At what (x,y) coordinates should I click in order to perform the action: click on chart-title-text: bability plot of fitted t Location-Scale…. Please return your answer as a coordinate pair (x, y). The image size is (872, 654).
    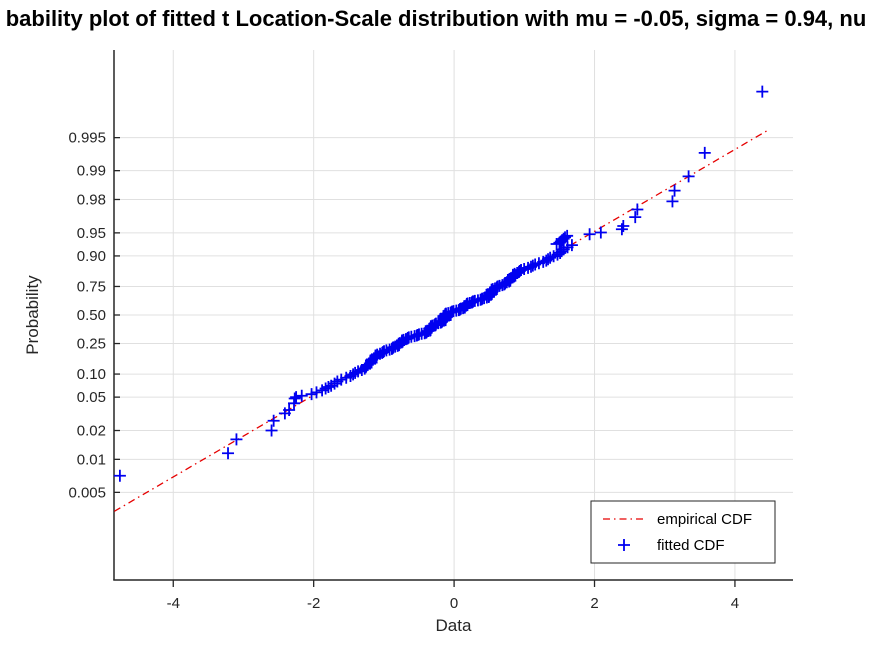
    Looking at the image, I should click on (436, 18).